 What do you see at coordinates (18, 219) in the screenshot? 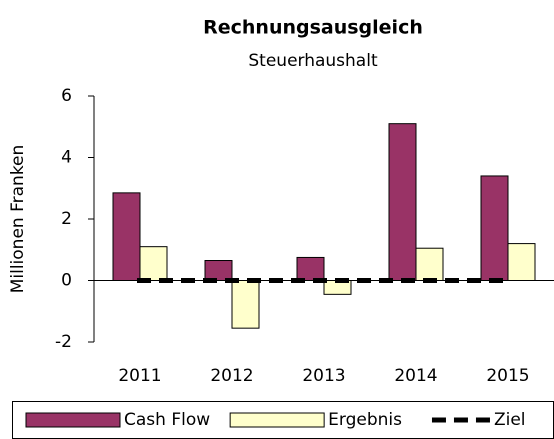
I see `y-axis-label: Millionen Franken` at bounding box center [18, 219].